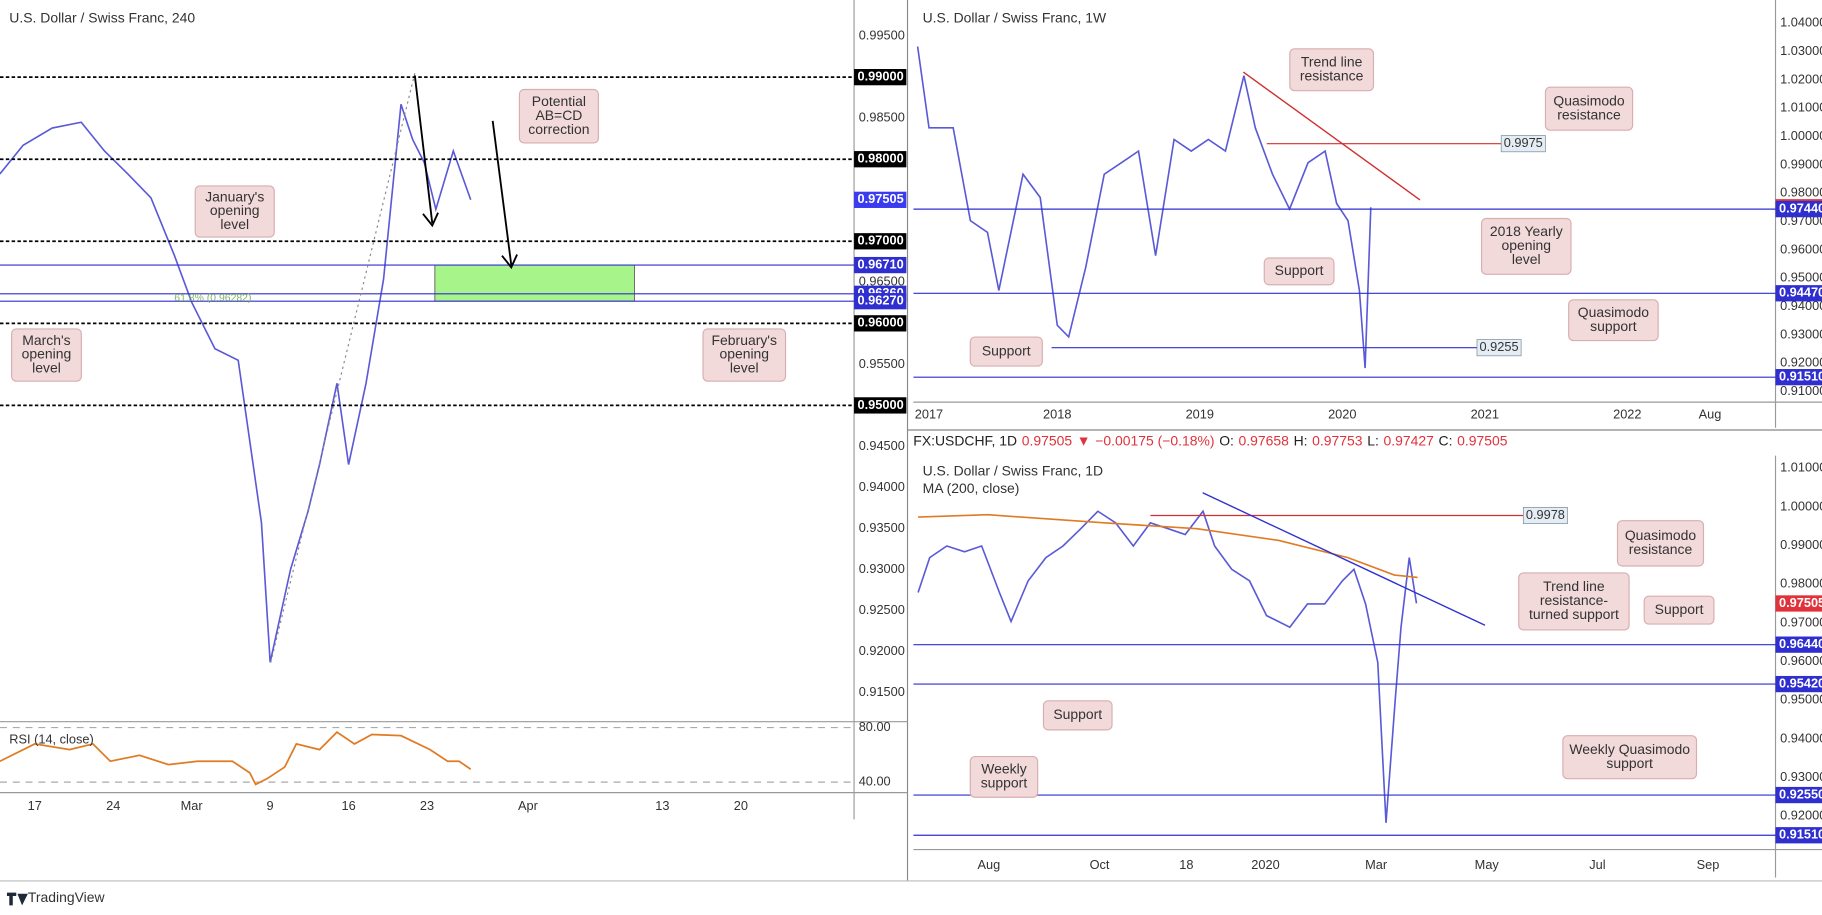 The width and height of the screenshot is (1822, 915). I want to click on callout-text: Quasimodo, so click(1661, 535).